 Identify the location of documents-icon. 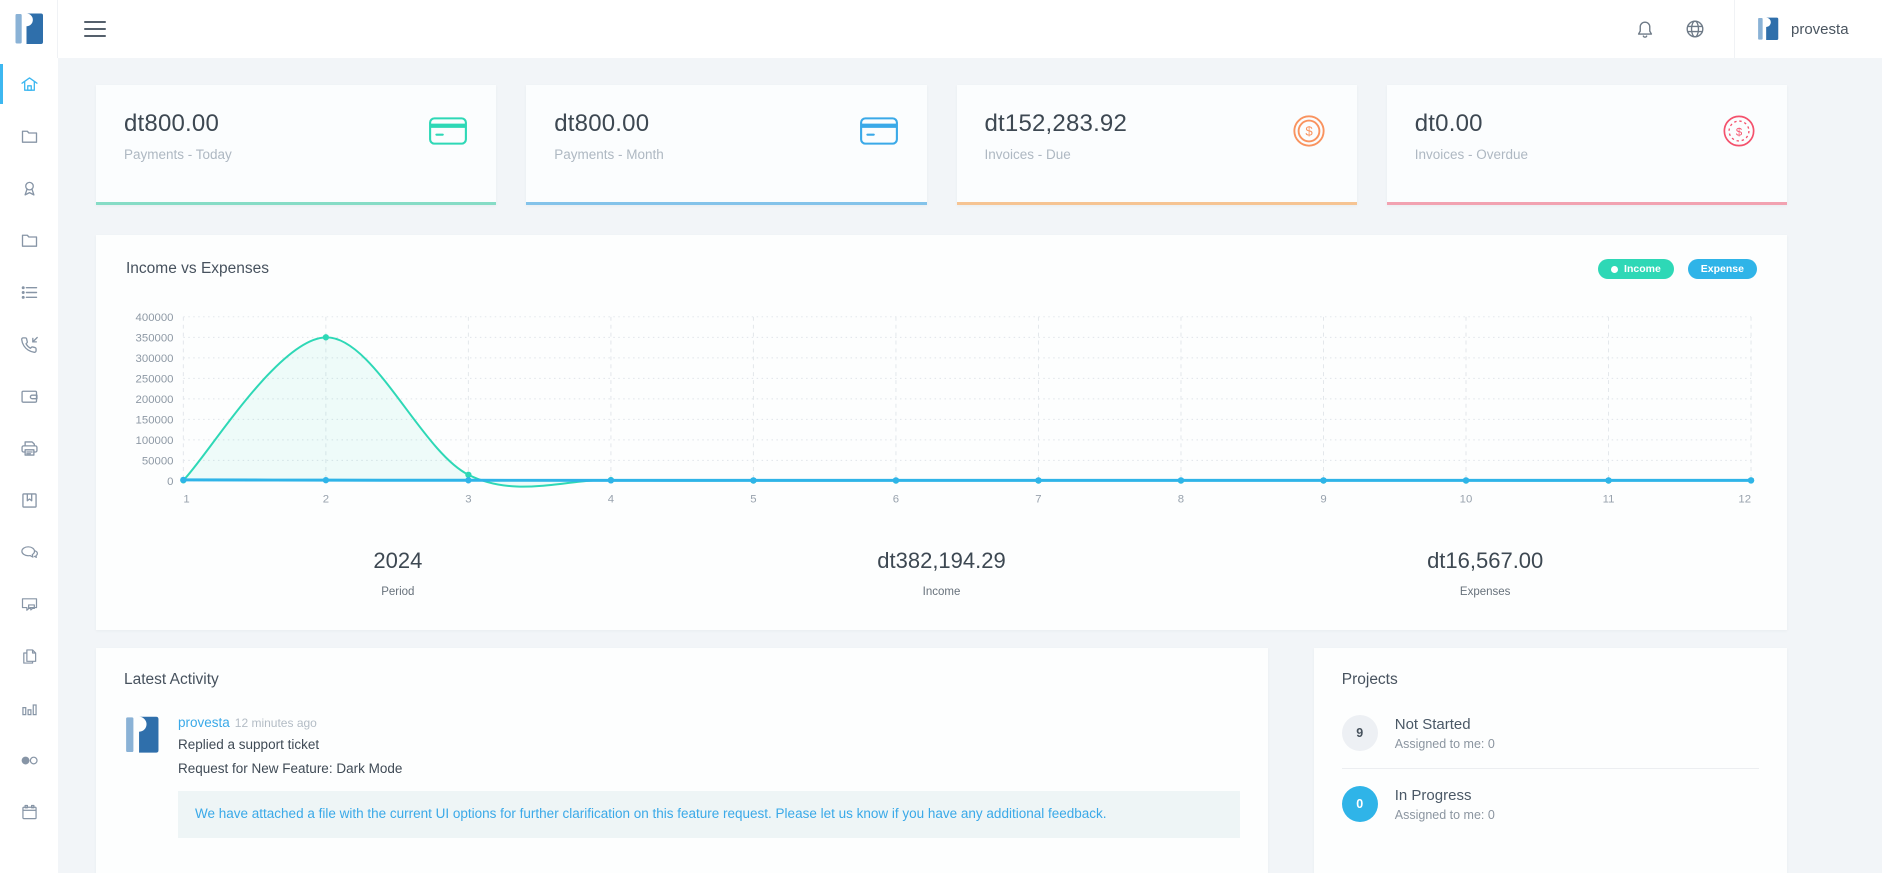
(29, 656).